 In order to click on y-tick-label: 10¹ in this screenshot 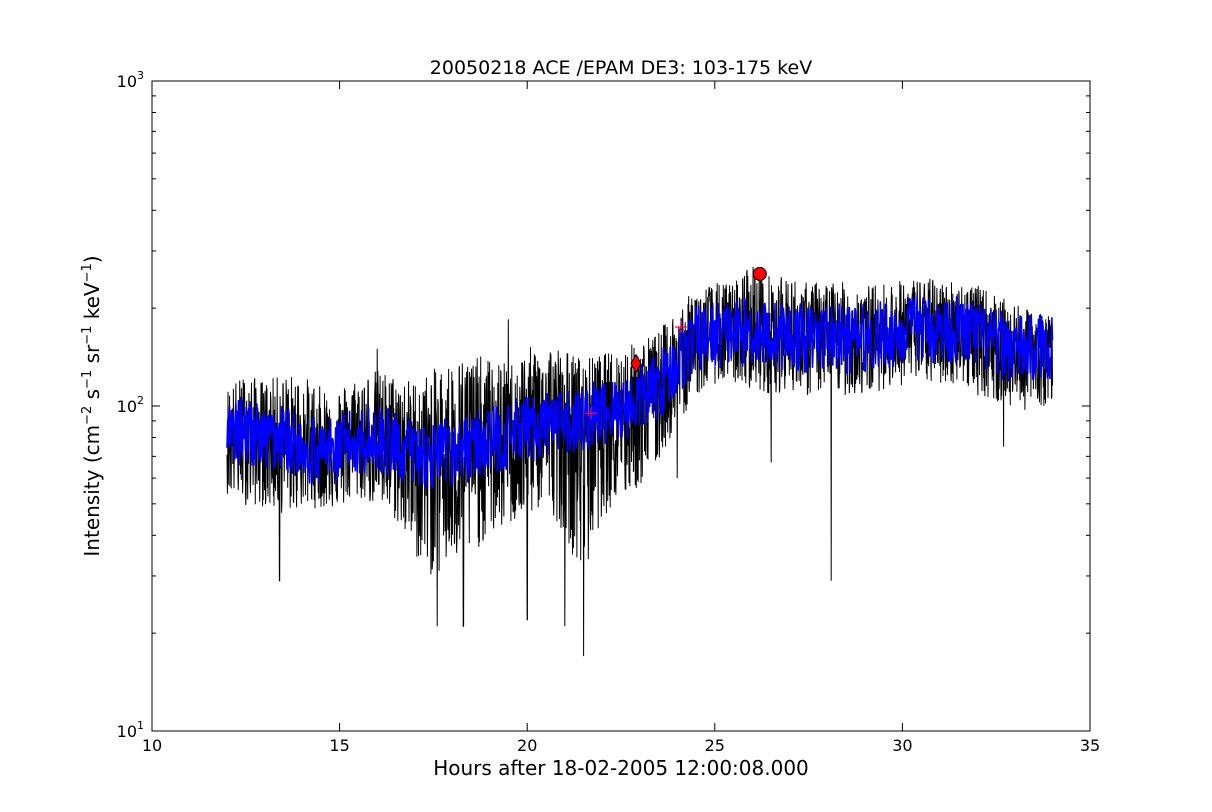, I will do `click(130, 730)`.